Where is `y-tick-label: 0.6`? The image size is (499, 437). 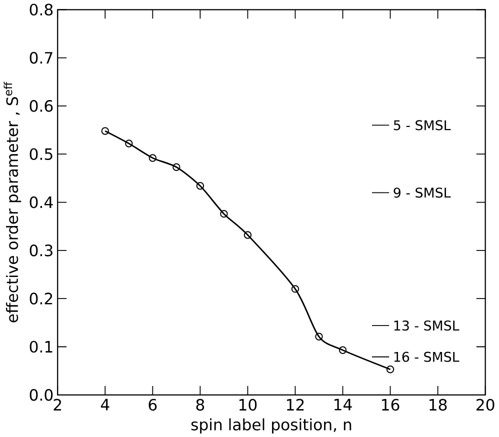
y-tick-label: 0.6 is located at coordinates (41, 106).